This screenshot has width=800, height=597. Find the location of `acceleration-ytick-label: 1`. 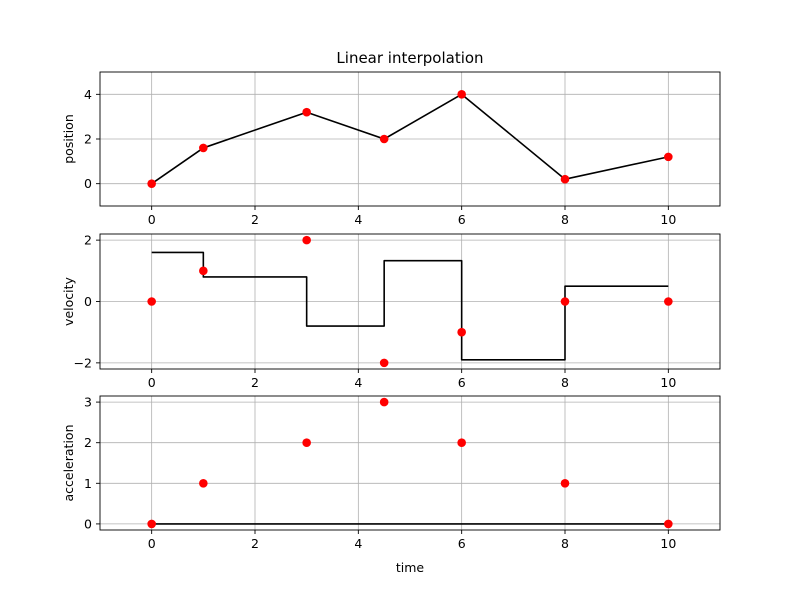

acceleration-ytick-label: 1 is located at coordinates (88, 483).